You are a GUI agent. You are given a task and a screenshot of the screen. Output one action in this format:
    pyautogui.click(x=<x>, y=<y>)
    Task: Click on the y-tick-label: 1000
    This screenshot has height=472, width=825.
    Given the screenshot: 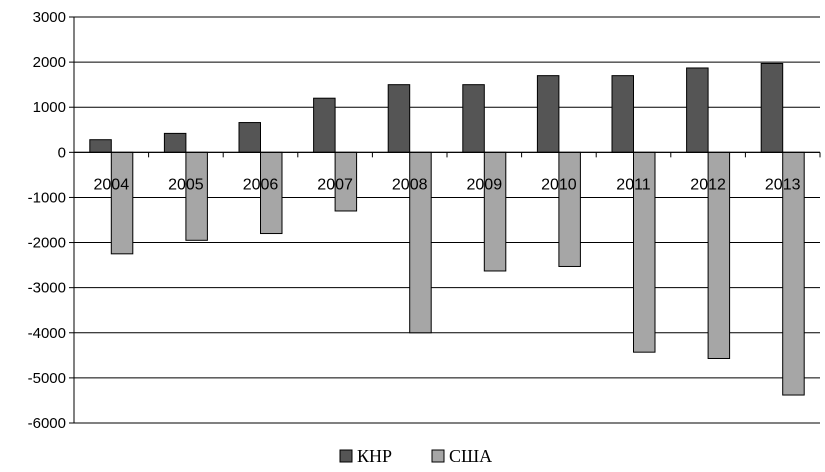 What is the action you would take?
    pyautogui.click(x=49, y=107)
    